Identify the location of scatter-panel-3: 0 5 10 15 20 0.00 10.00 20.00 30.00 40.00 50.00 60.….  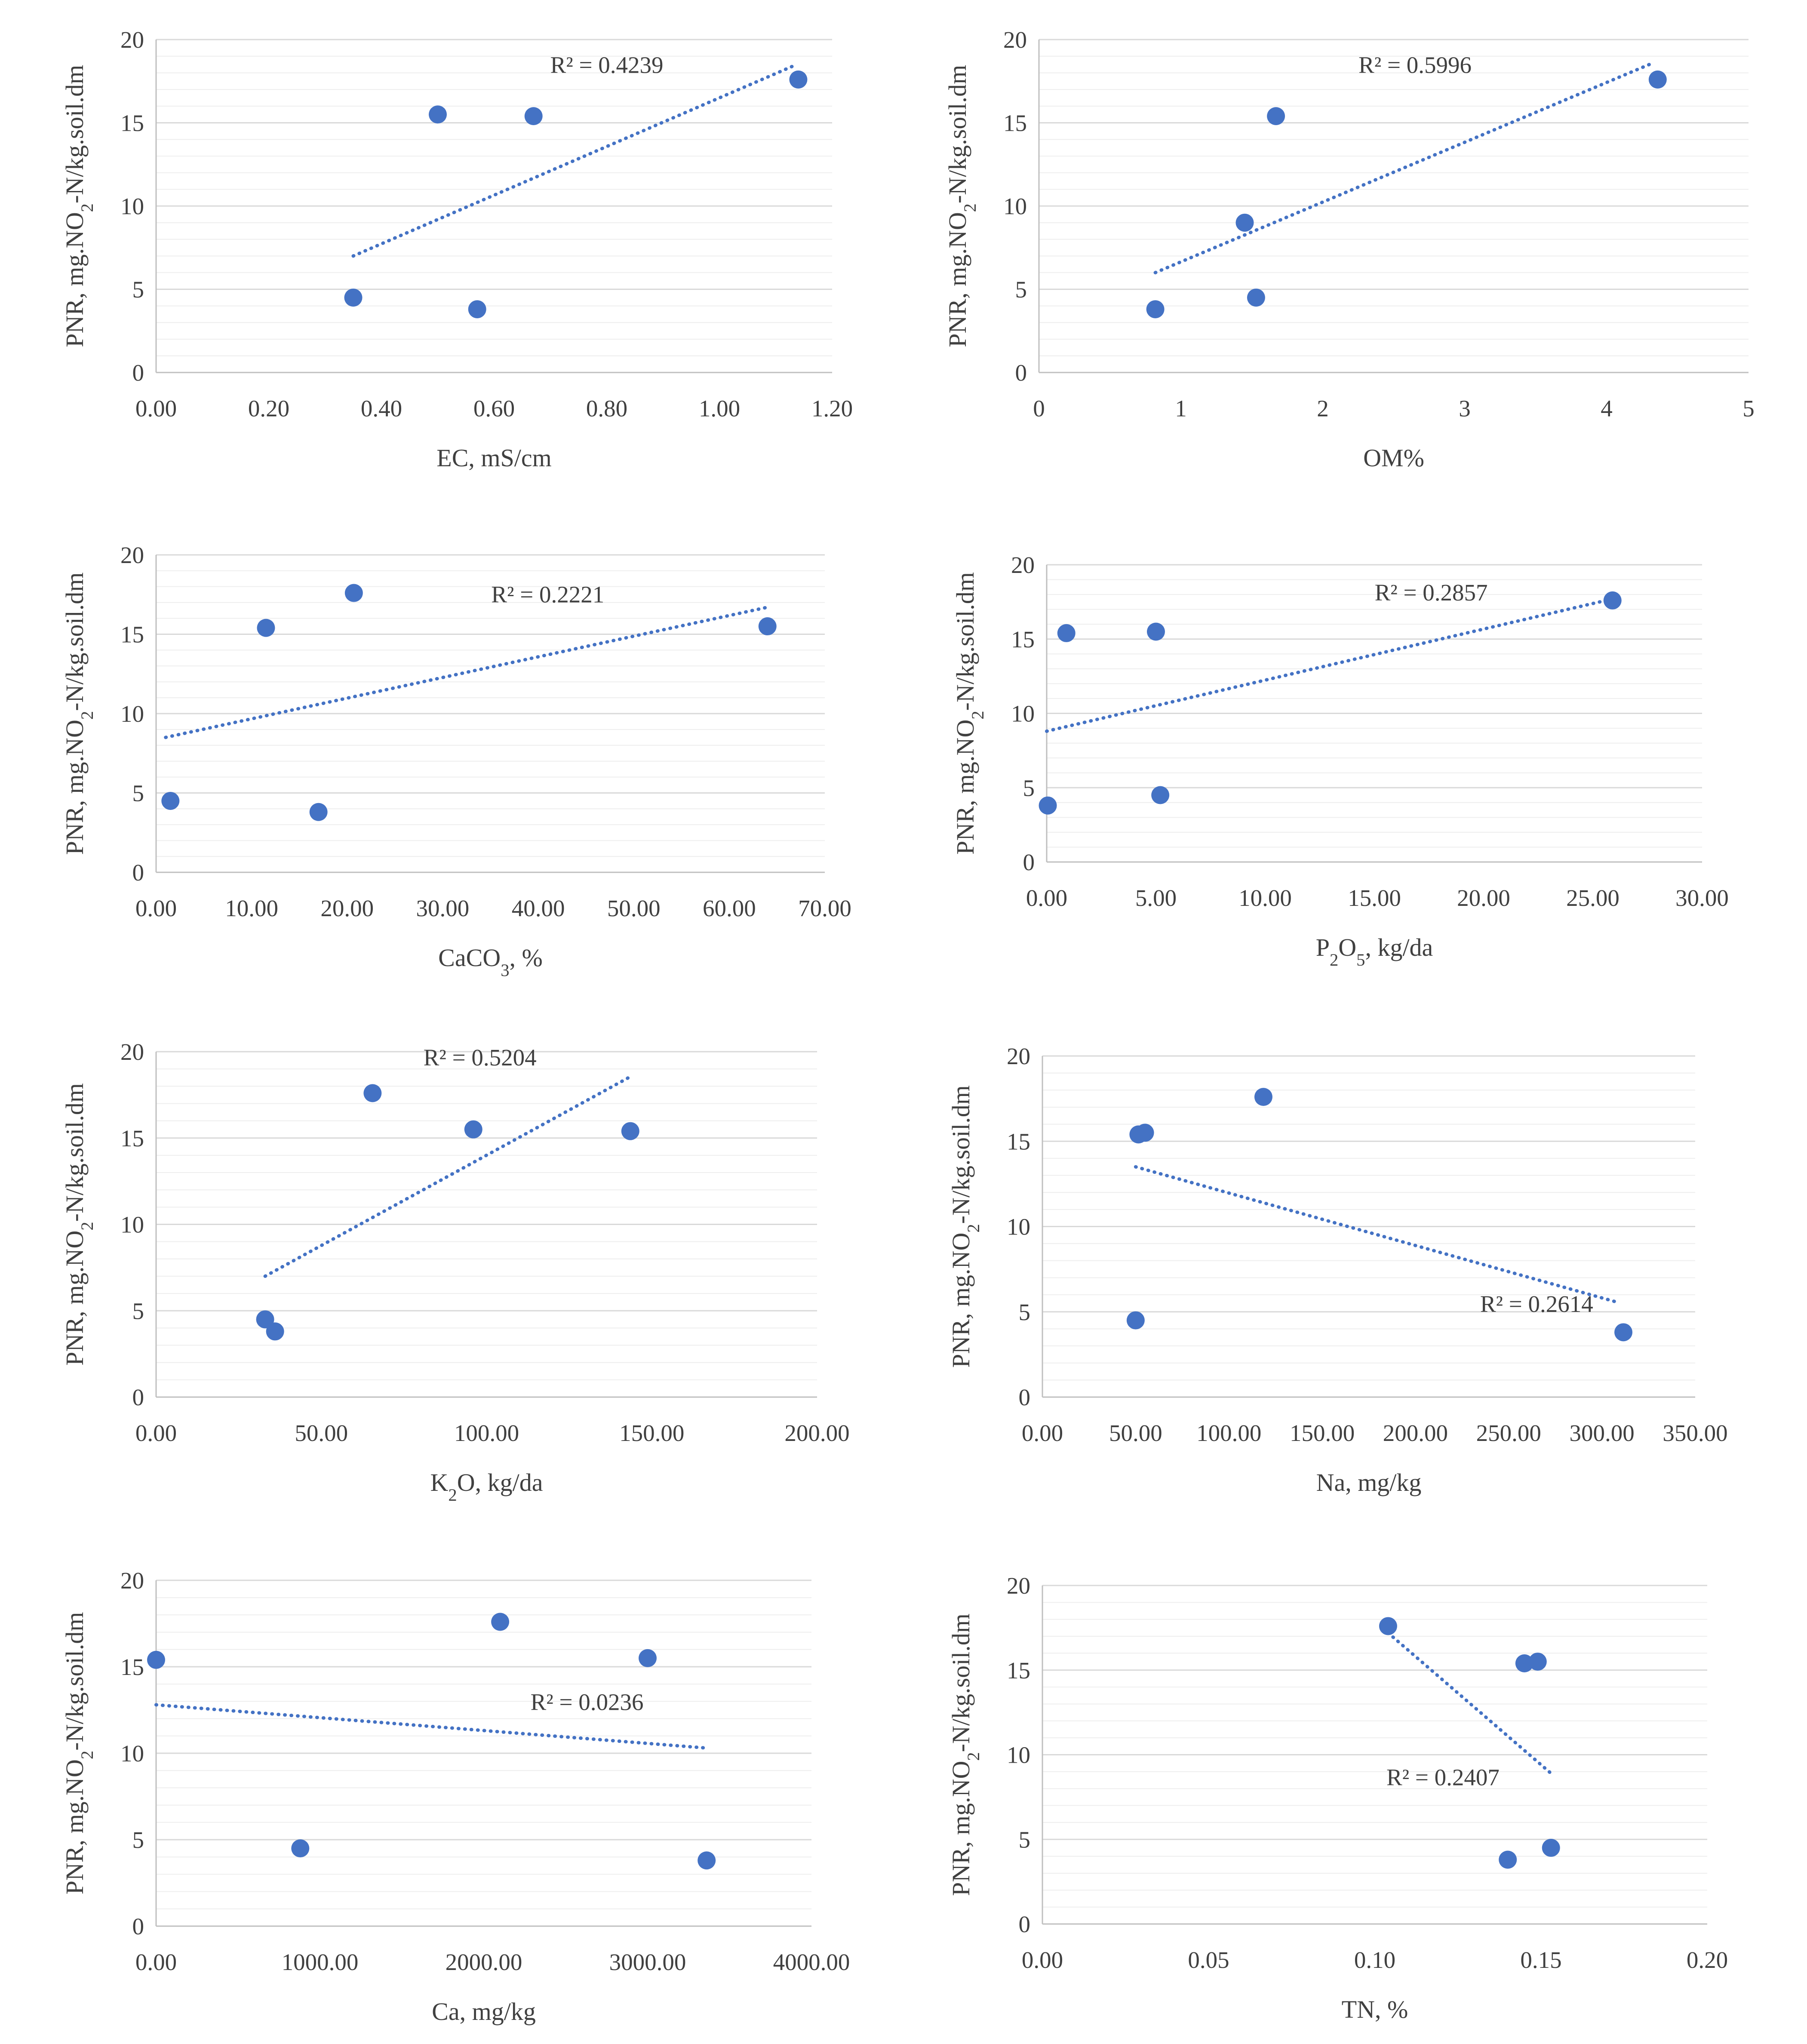
(456, 761).